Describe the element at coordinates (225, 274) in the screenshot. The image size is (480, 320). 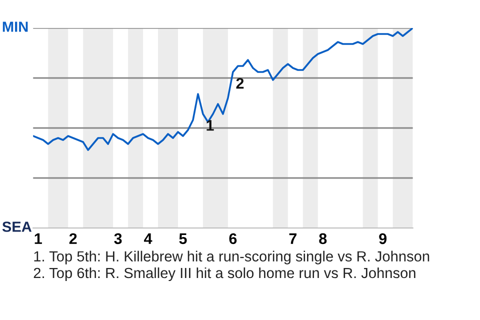
I see `text: 2. Top 6th: R. Smalley III hit a solo home run vs R. Johnson` at that location.